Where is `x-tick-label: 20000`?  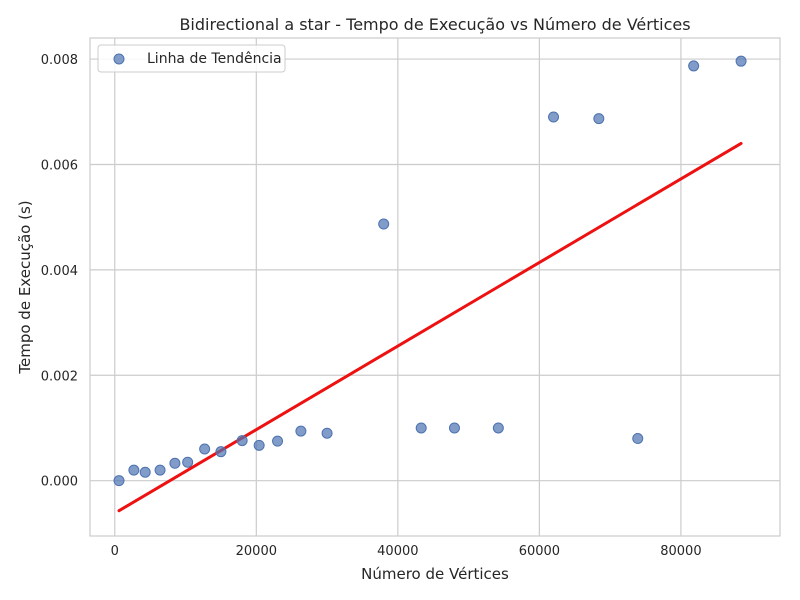 x-tick-label: 20000 is located at coordinates (256, 551).